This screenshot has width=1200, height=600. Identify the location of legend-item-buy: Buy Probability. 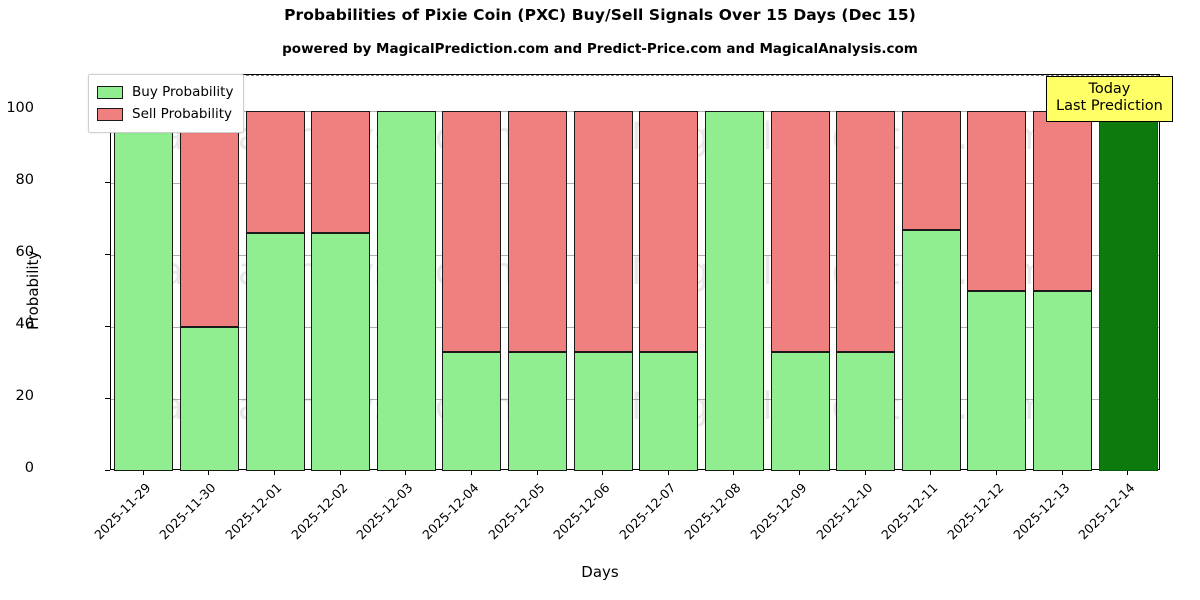
(165, 92).